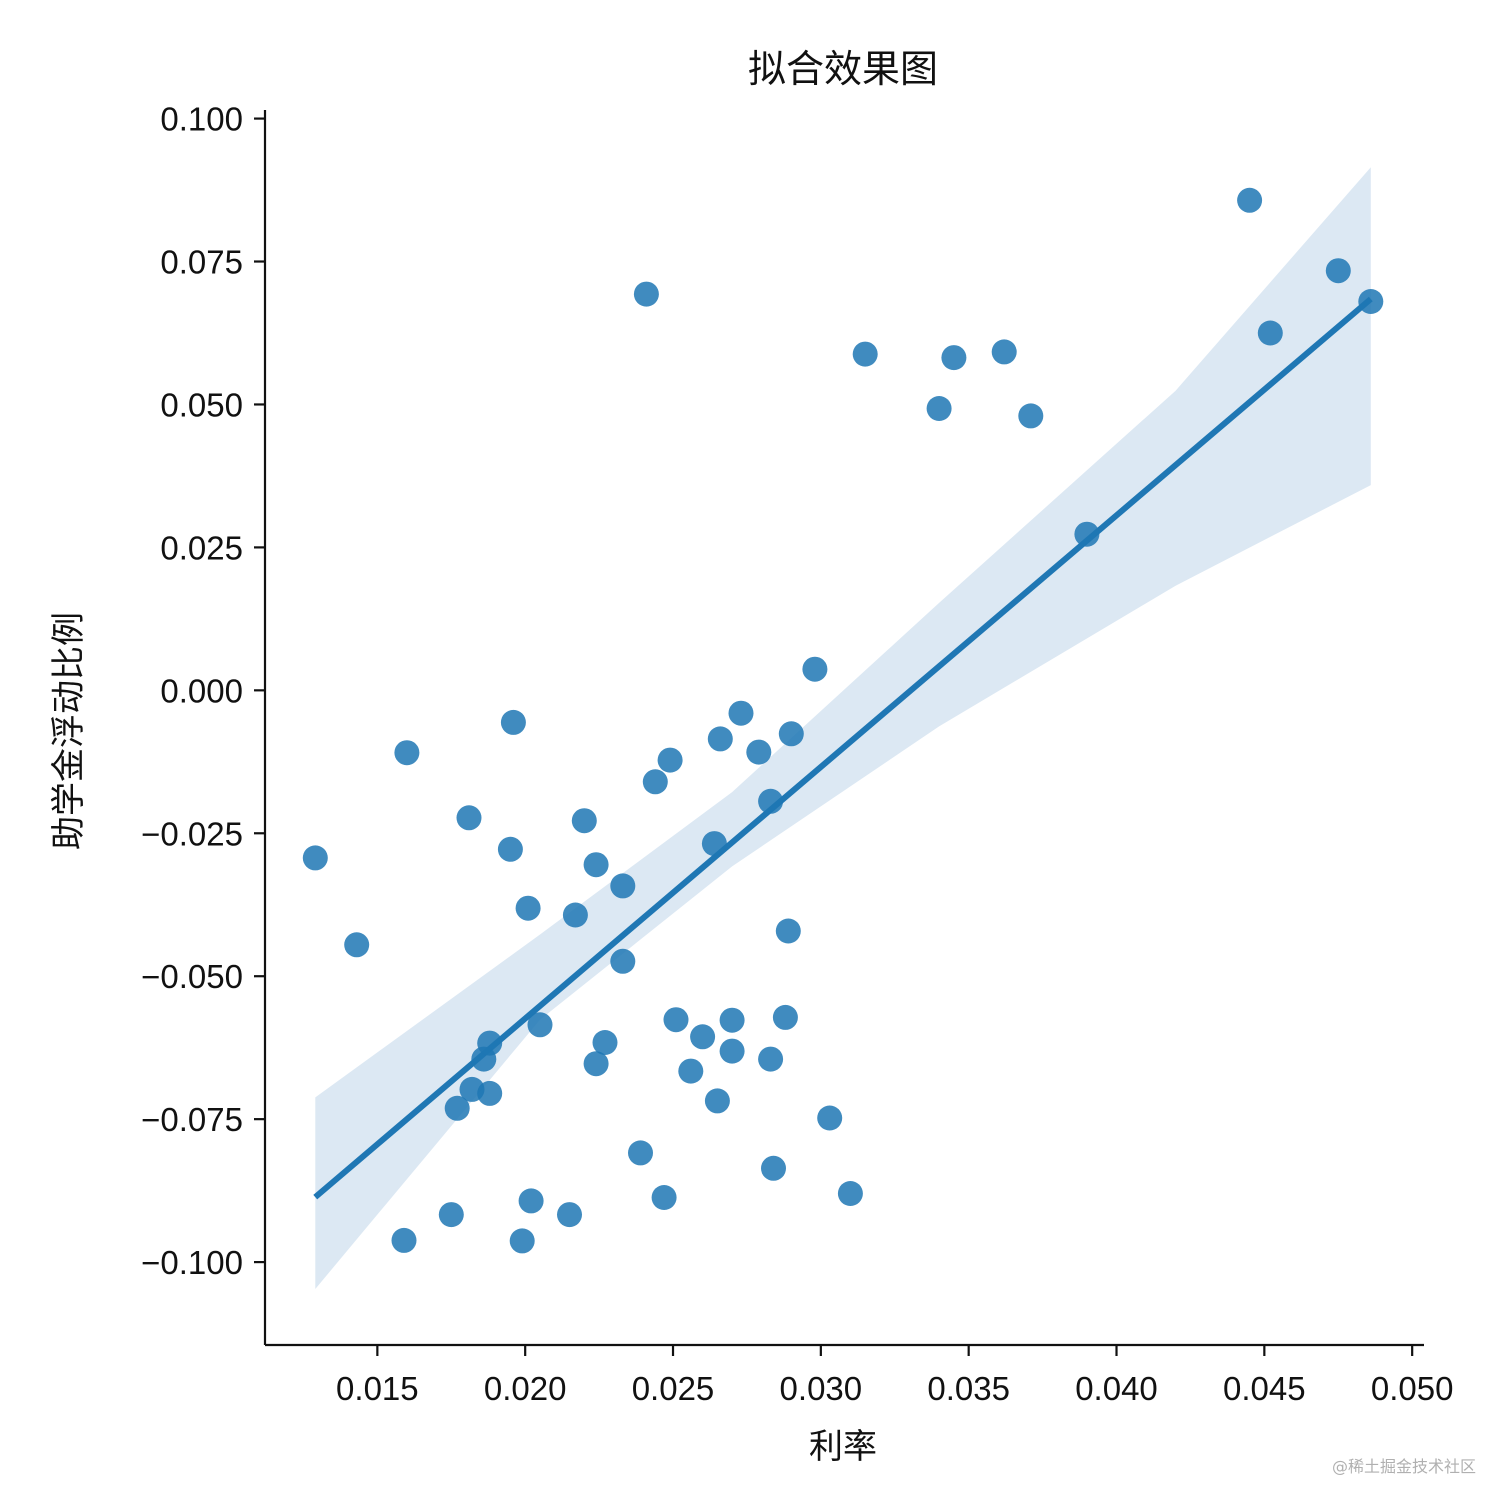 This screenshot has width=1512, height=1512. Describe the element at coordinates (1412, 1388) in the screenshot. I see `x-tick-label: 0.050` at that location.